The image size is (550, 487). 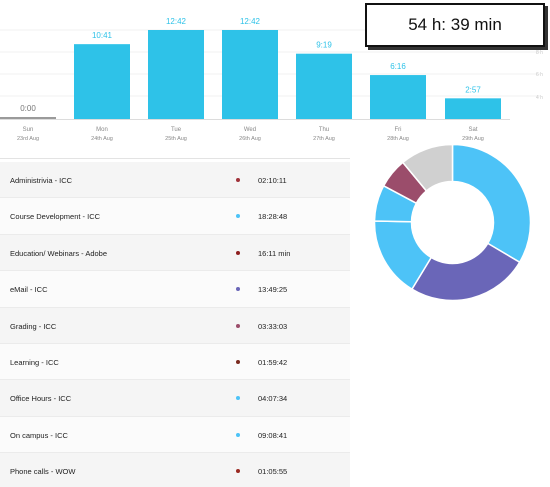 I want to click on activity-donut-chart, so click(x=452, y=222).